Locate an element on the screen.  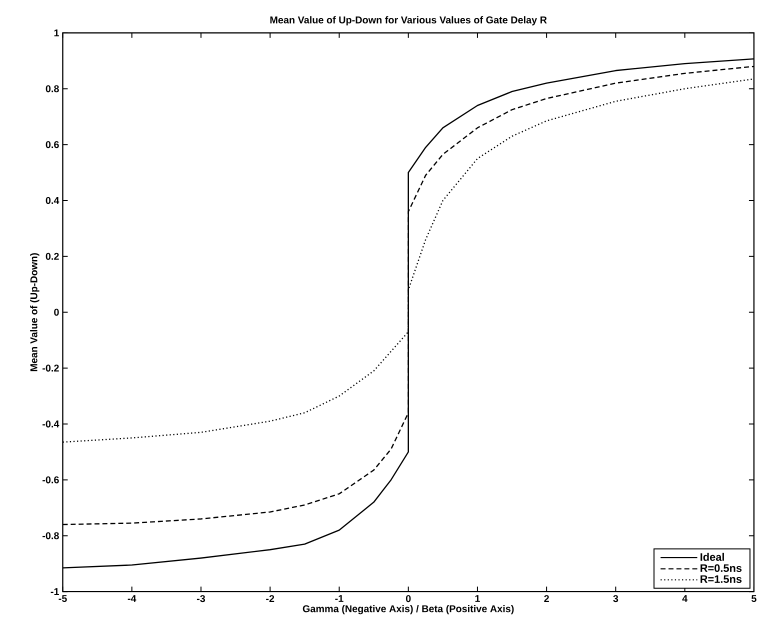
y-tick-label: -0.2 is located at coordinates (50, 368).